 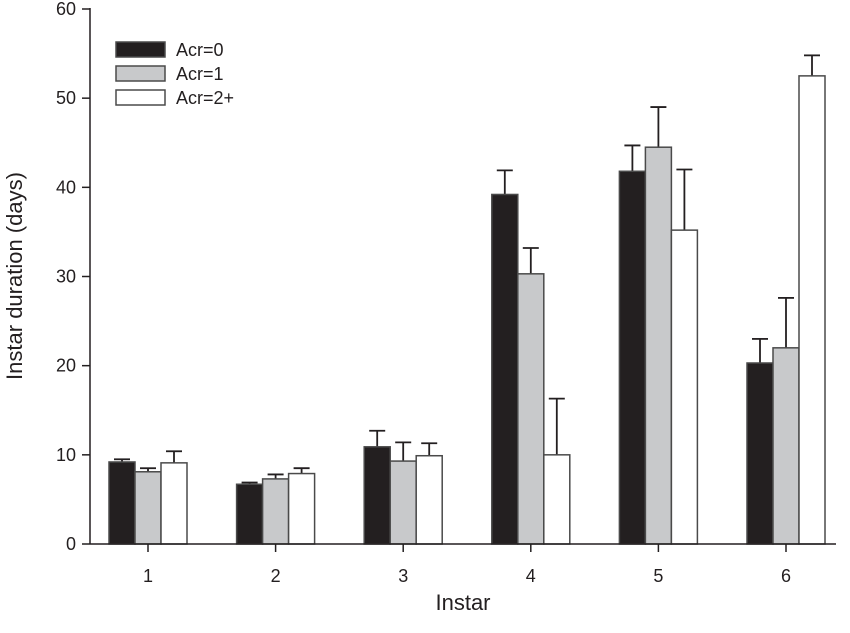 I want to click on x-tick-label: 6, so click(x=786, y=576).